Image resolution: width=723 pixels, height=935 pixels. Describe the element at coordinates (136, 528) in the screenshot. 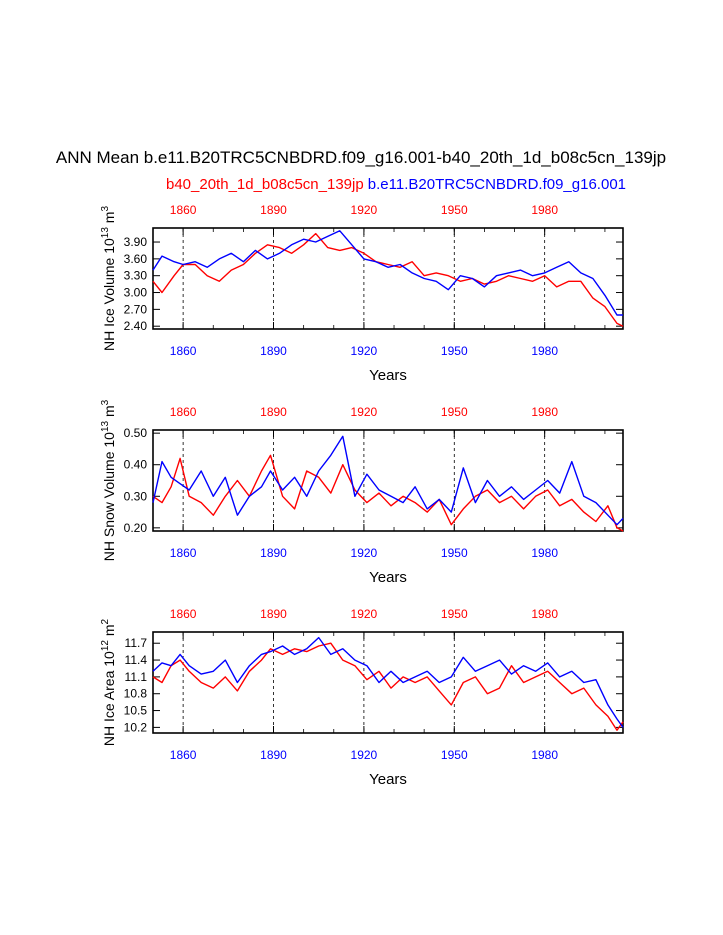

I see `y-tick-label: 0.20` at that location.